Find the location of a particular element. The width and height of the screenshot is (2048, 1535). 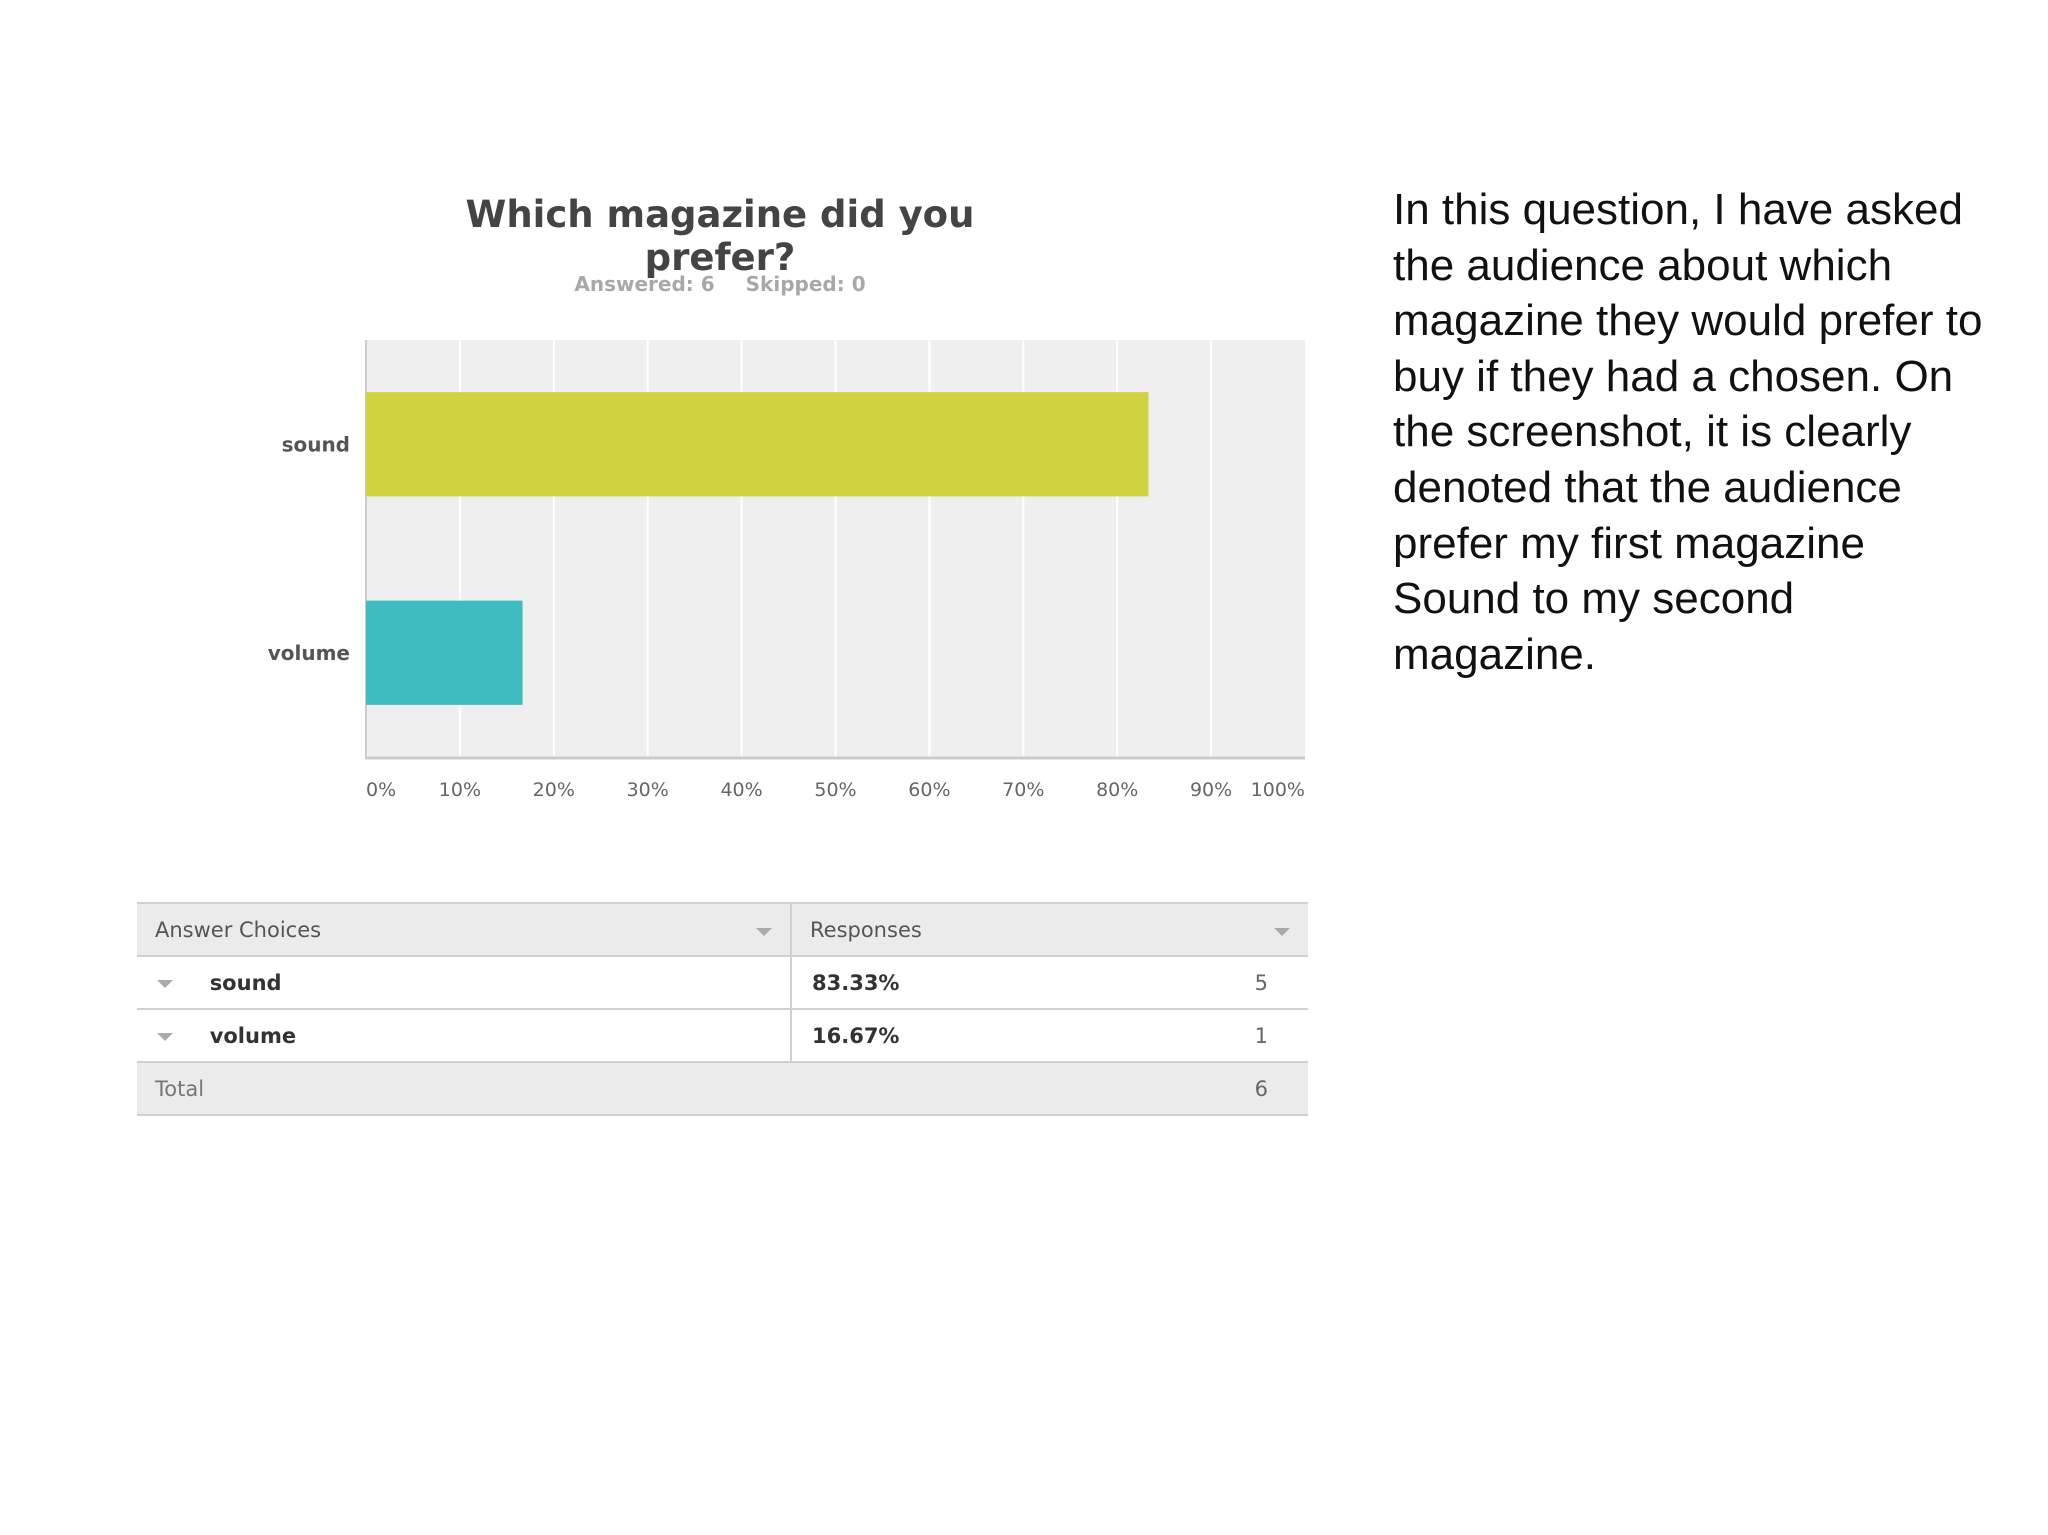

total-count-cell: 6 is located at coordinates (1049, 1088).